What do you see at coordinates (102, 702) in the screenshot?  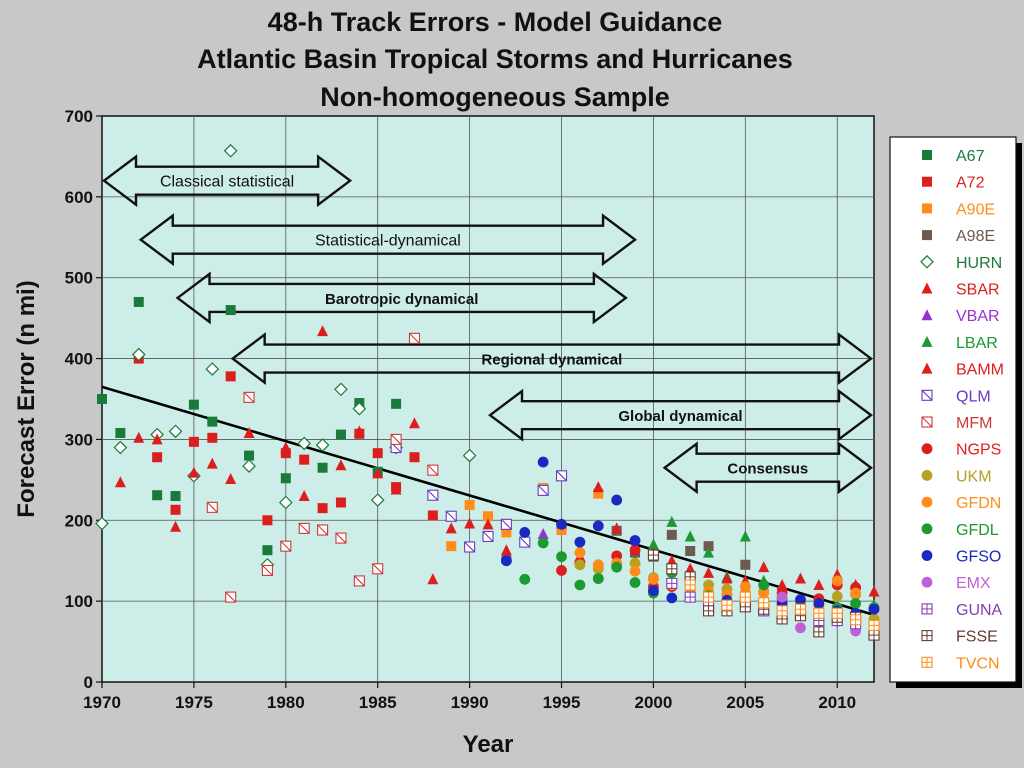 I see `x-tick-label: 1970` at bounding box center [102, 702].